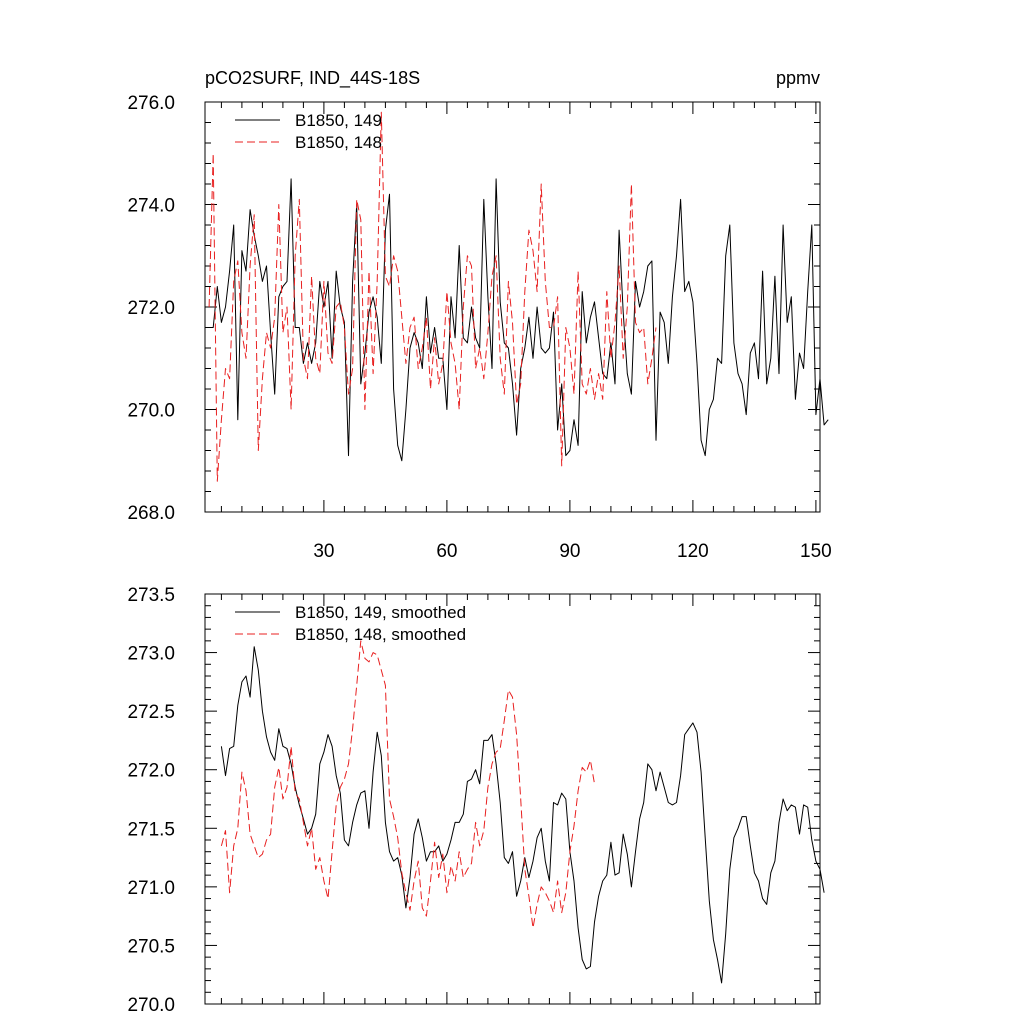  Describe the element at coordinates (380, 634) in the screenshot. I see `legend-label-2: B1850, 148, smoothed` at that location.